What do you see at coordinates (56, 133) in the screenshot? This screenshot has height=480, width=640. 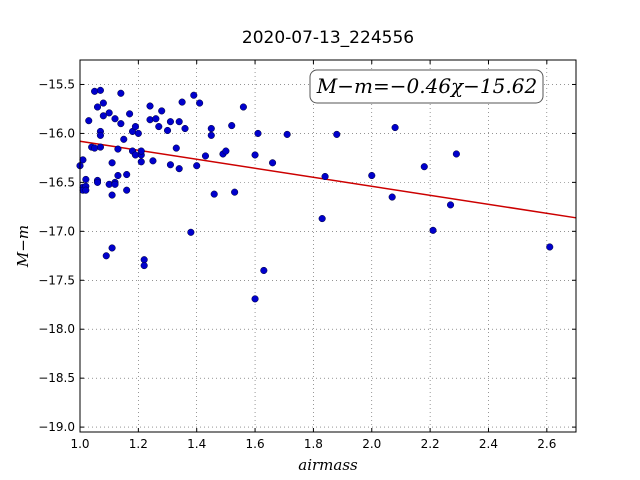 I see `y-tick-label: −16.0` at bounding box center [56, 133].